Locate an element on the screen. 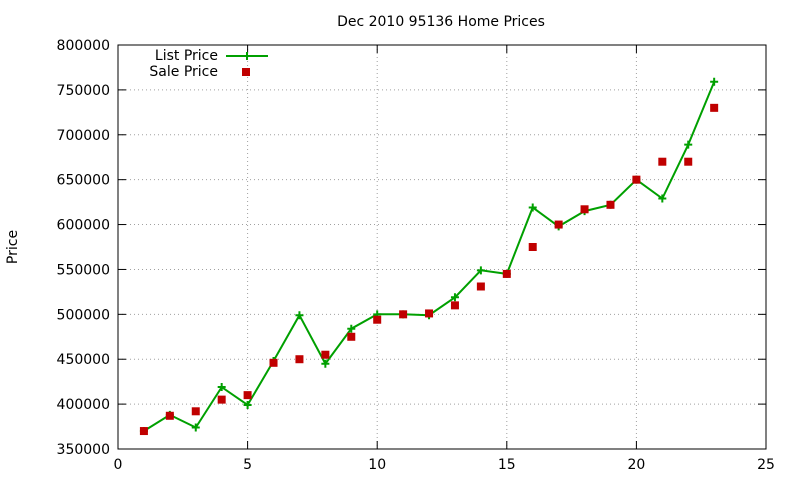  y-tick-label: 650000 is located at coordinates (83, 181).